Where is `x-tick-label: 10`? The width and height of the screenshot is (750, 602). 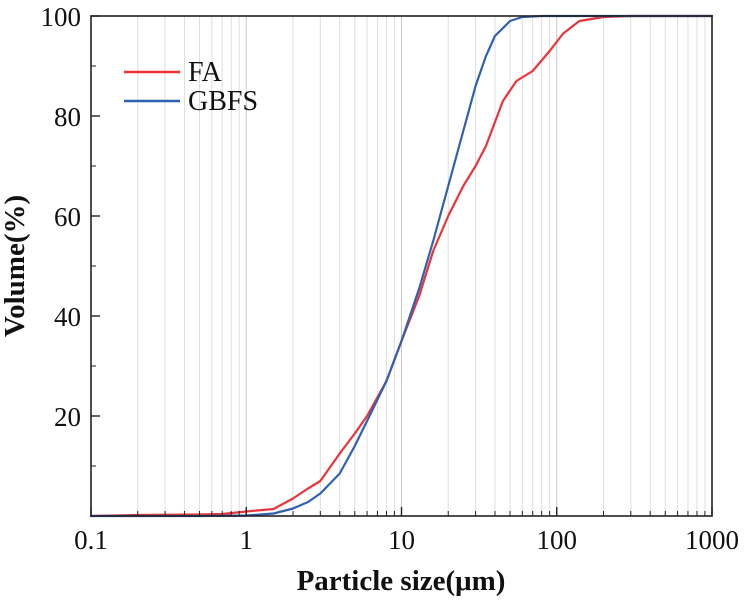
x-tick-label: 10 is located at coordinates (401, 540).